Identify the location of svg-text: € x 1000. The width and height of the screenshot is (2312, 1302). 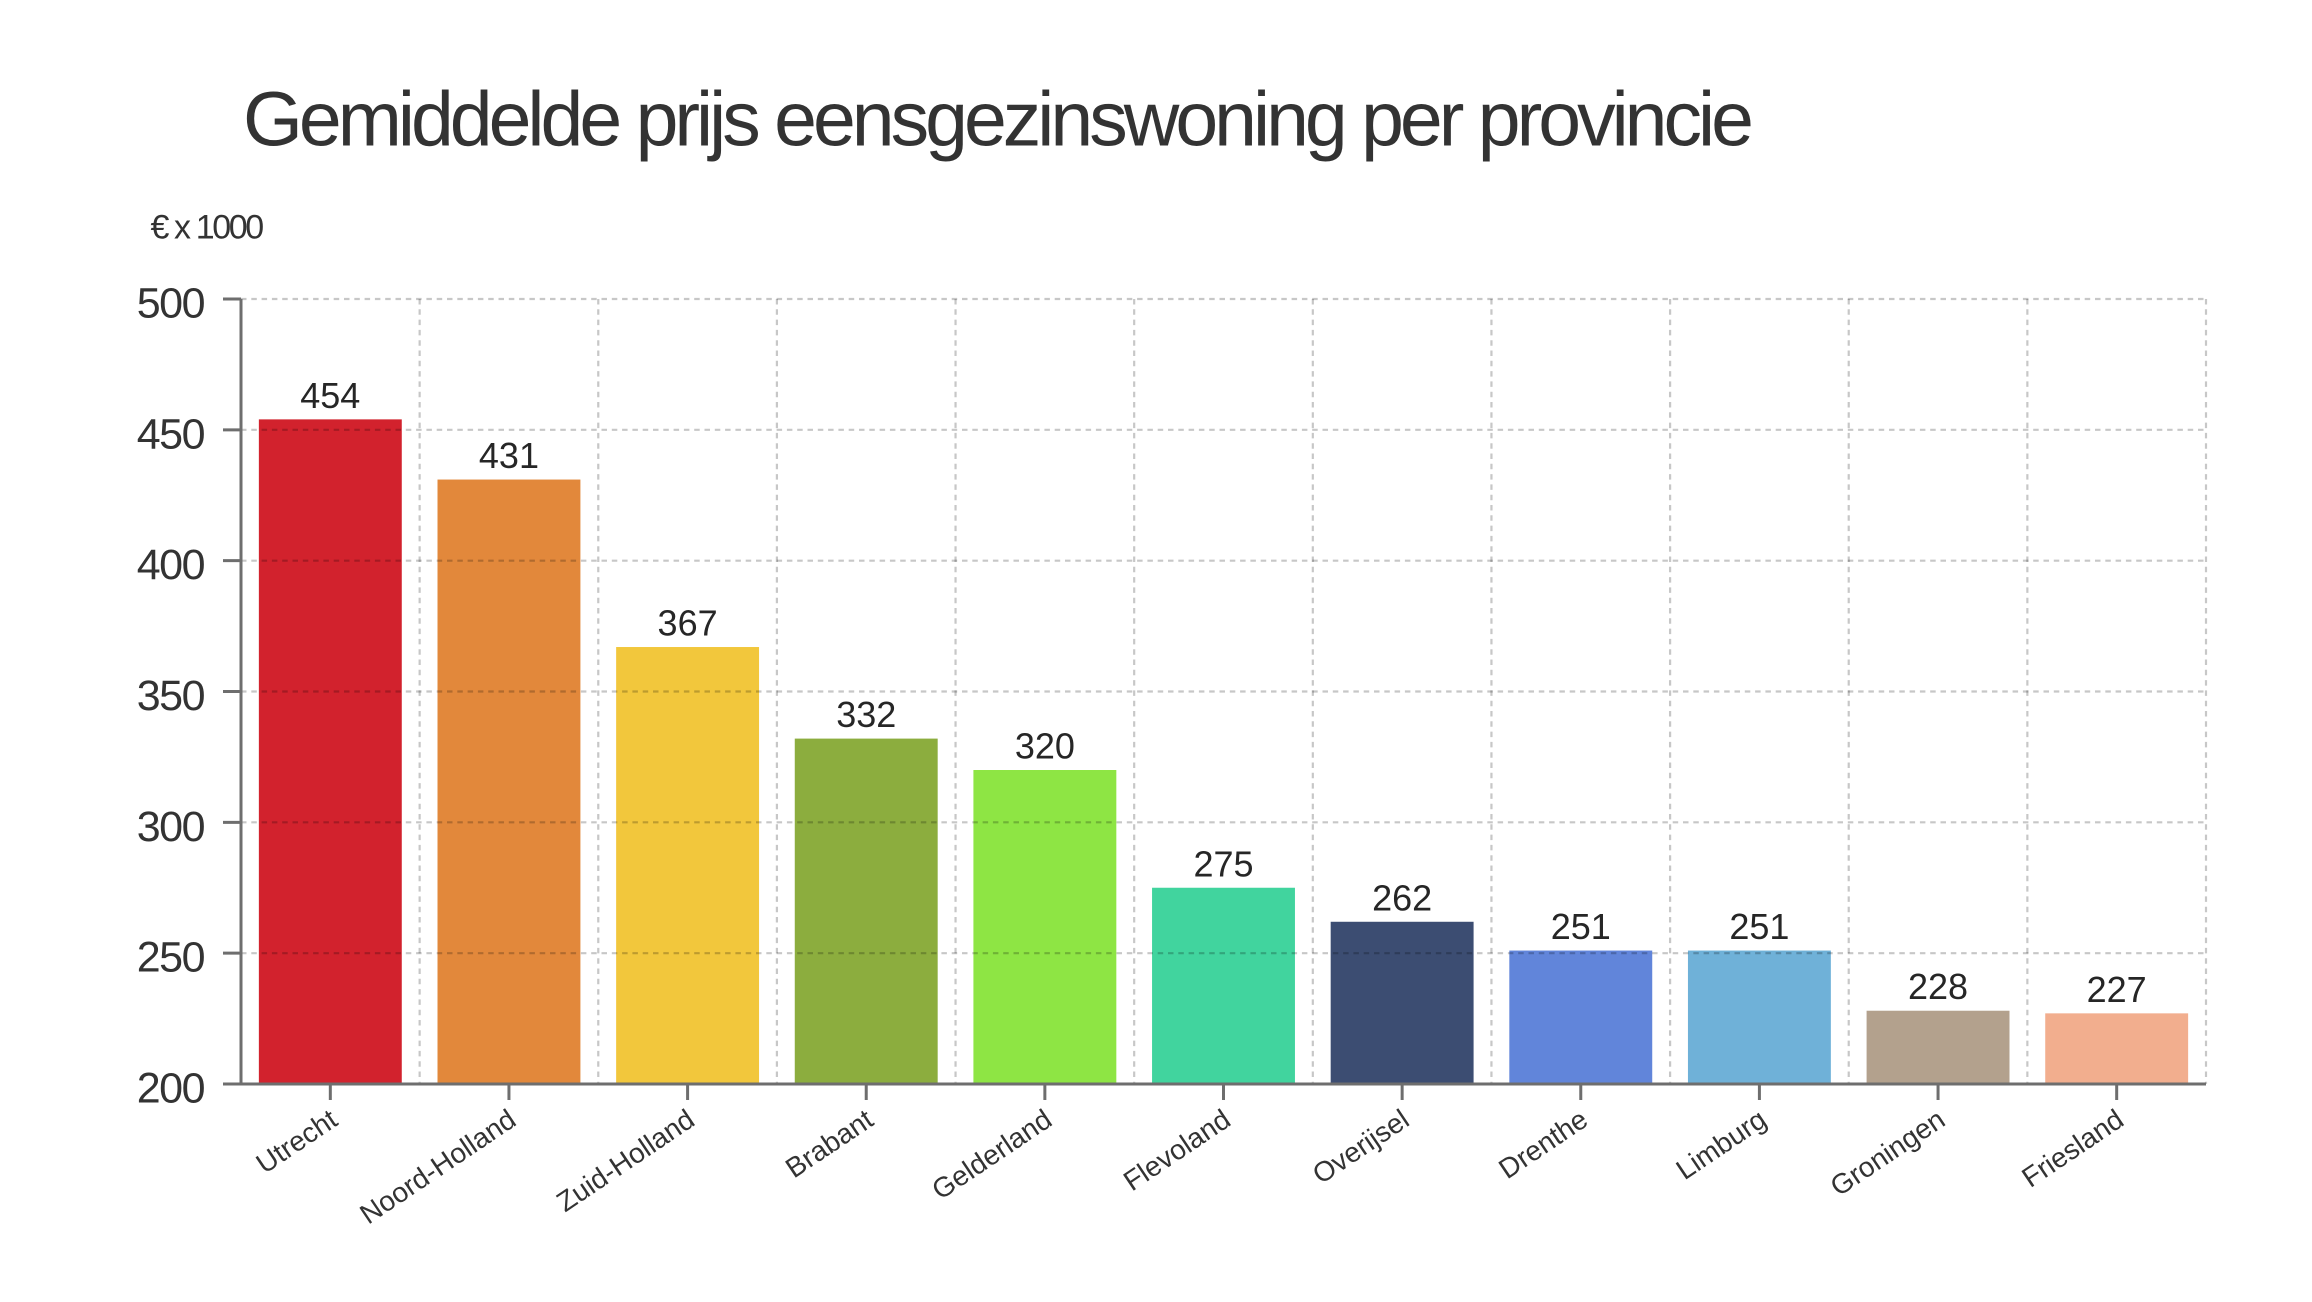
(207, 228).